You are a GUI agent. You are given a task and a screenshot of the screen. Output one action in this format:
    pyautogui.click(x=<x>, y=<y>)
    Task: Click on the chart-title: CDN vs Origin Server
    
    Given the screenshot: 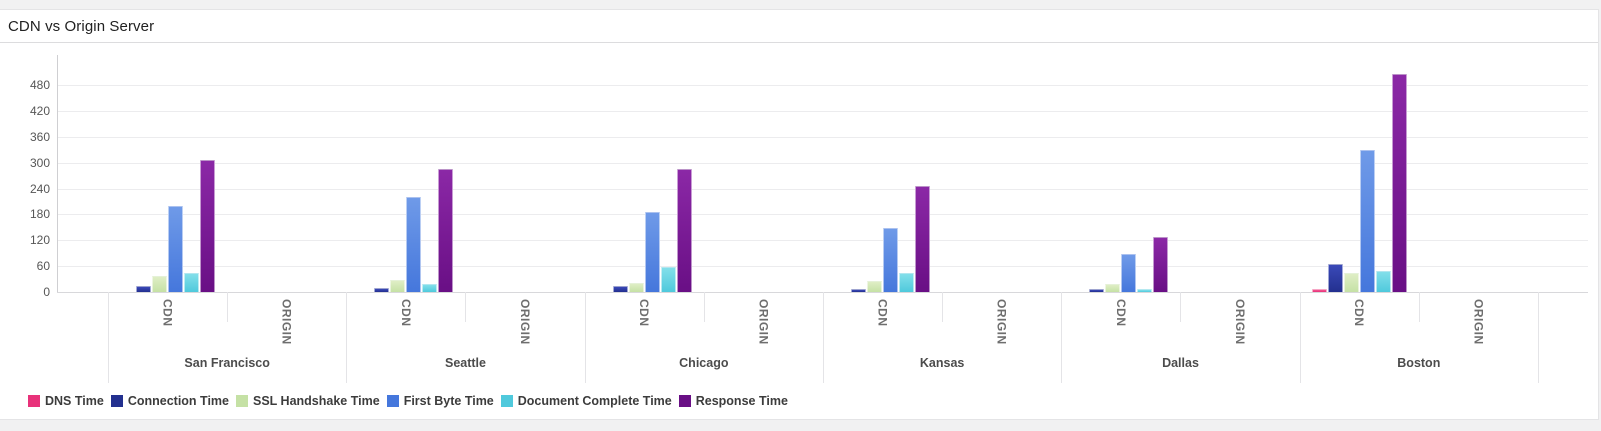 What is the action you would take?
    pyautogui.click(x=81, y=26)
    